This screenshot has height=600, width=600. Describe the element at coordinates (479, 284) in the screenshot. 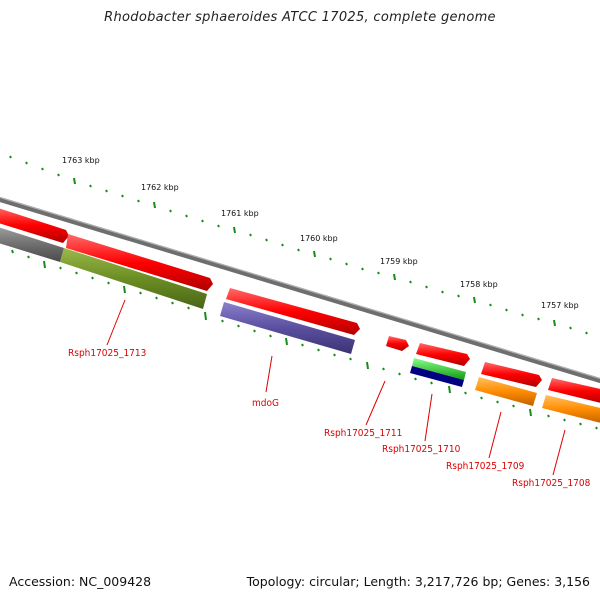

I see `tick-label: 1758 kbp` at that location.